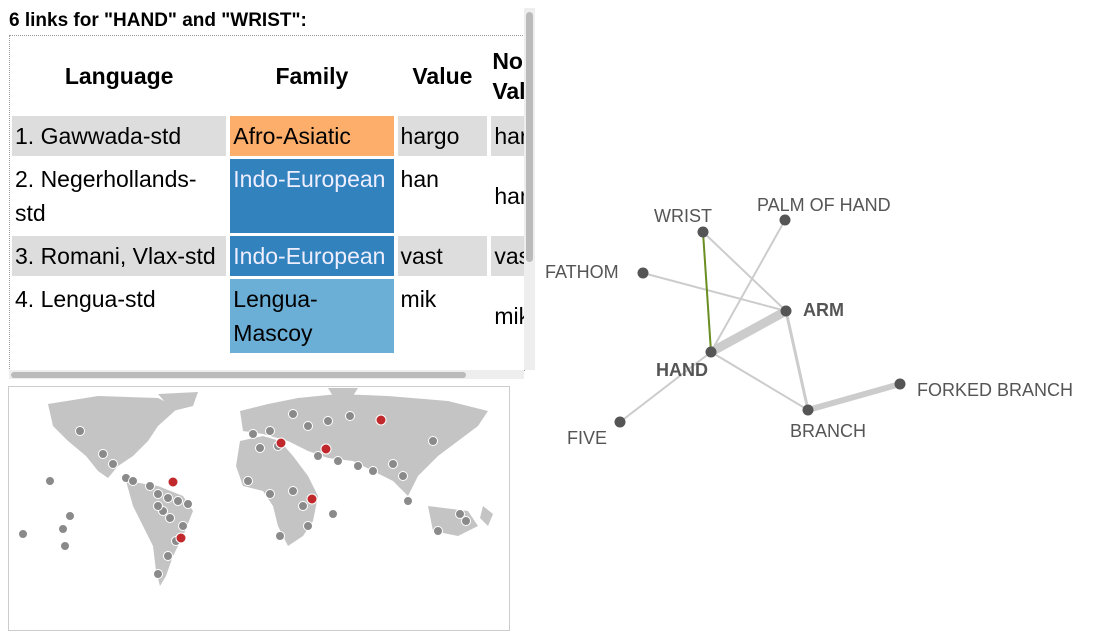  I want to click on node-label: PALM OF HAND, so click(824, 205).